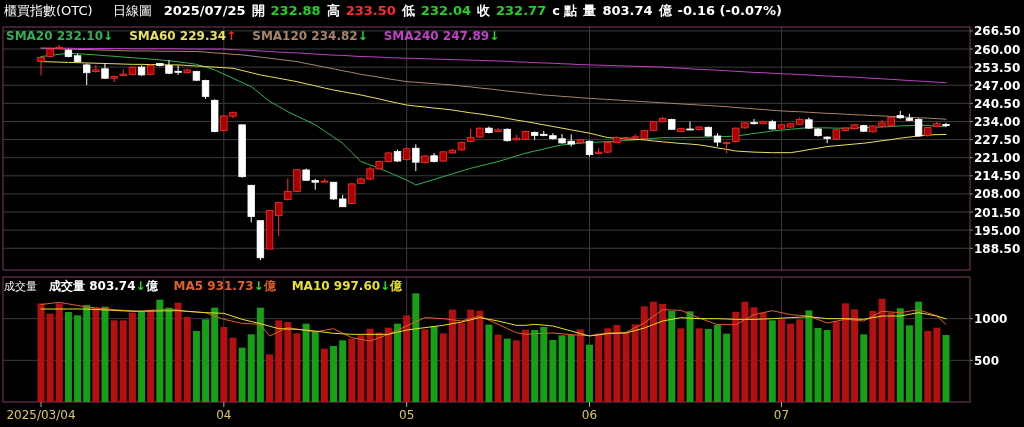 This screenshot has width=1024, height=427. I want to click on y-tick-label: 234.00, so click(997, 121).